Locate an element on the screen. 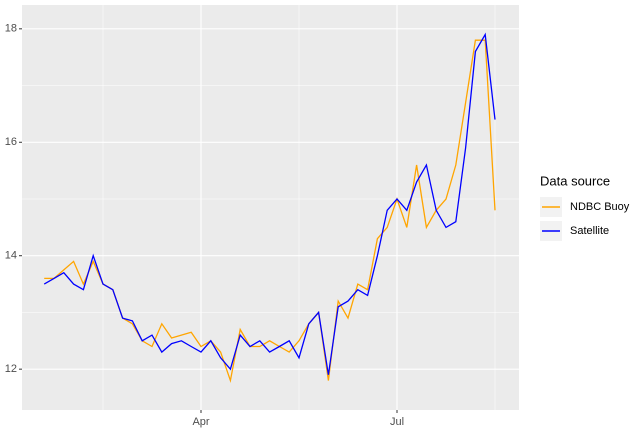  legend-title: Data source is located at coordinates (575, 180).